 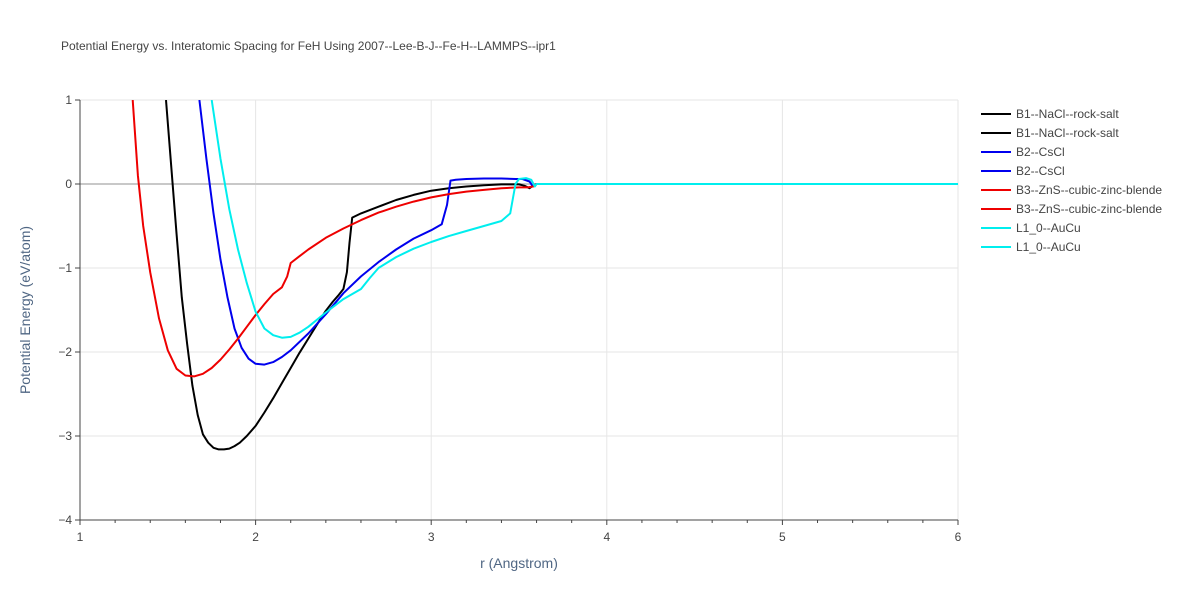 What do you see at coordinates (958, 537) in the screenshot?
I see `x-tick-label: 6` at bounding box center [958, 537].